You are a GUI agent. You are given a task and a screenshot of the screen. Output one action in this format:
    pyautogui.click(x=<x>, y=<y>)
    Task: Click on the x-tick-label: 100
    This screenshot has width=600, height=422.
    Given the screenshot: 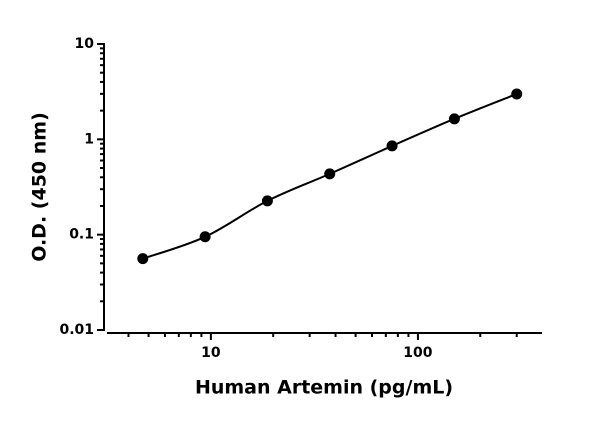 What is the action you would take?
    pyautogui.click(x=417, y=353)
    